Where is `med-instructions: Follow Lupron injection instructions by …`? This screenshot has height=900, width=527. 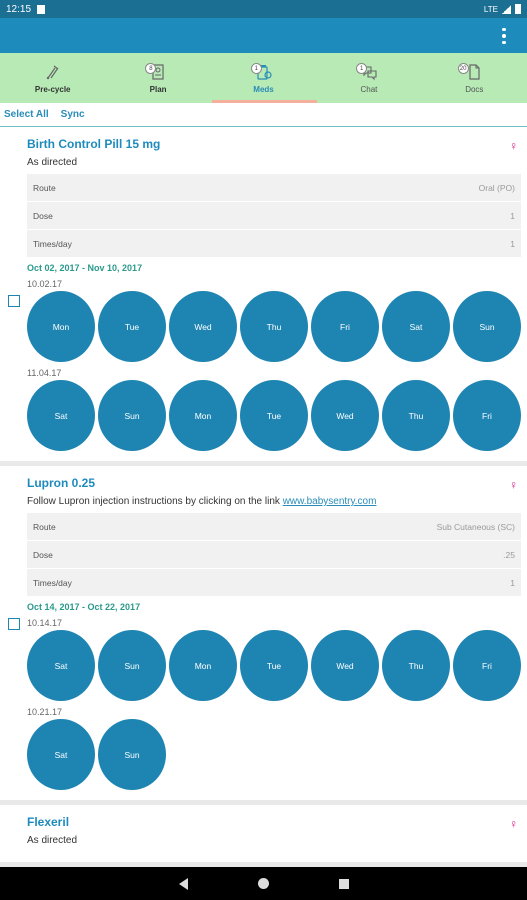 med-instructions: Follow Lupron injection instructions by … is located at coordinates (274, 501).